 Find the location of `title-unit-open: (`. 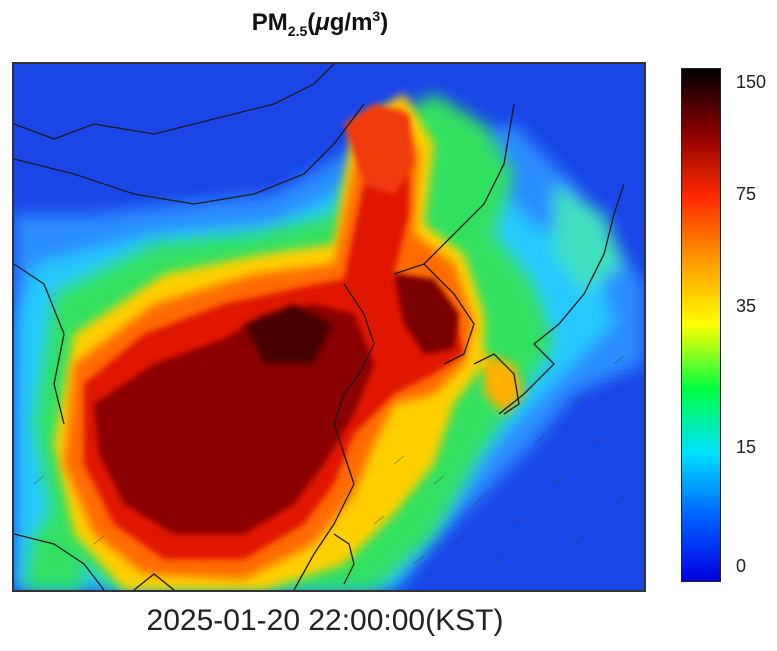

title-unit-open: ( is located at coordinates (311, 22).